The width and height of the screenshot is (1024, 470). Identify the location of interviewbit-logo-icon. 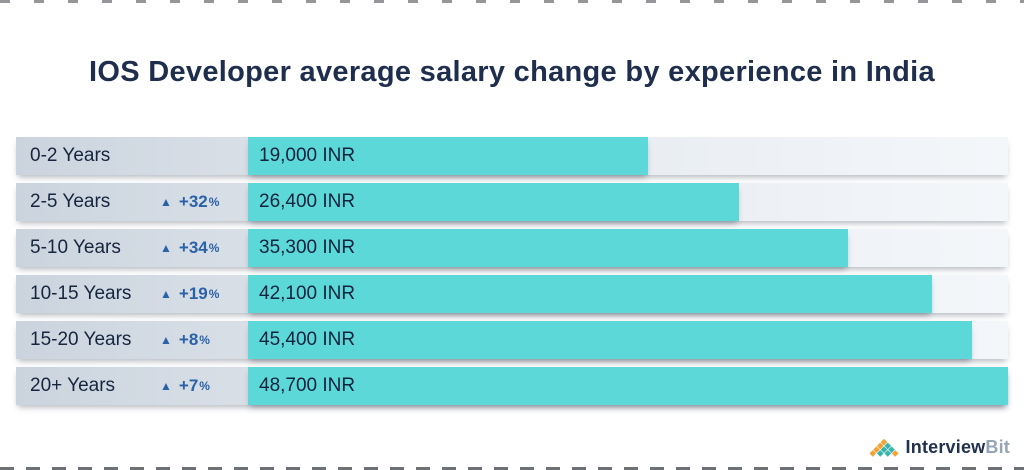
(883, 447).